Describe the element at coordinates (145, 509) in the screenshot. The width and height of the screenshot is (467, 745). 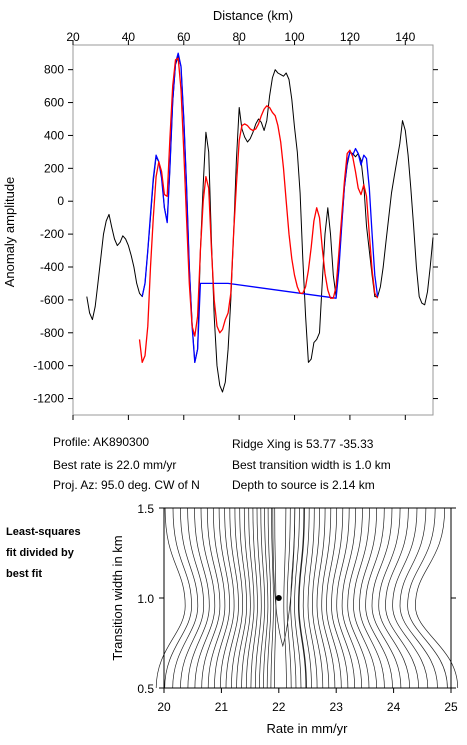
I see `width-tick-label: 1.5` at that location.